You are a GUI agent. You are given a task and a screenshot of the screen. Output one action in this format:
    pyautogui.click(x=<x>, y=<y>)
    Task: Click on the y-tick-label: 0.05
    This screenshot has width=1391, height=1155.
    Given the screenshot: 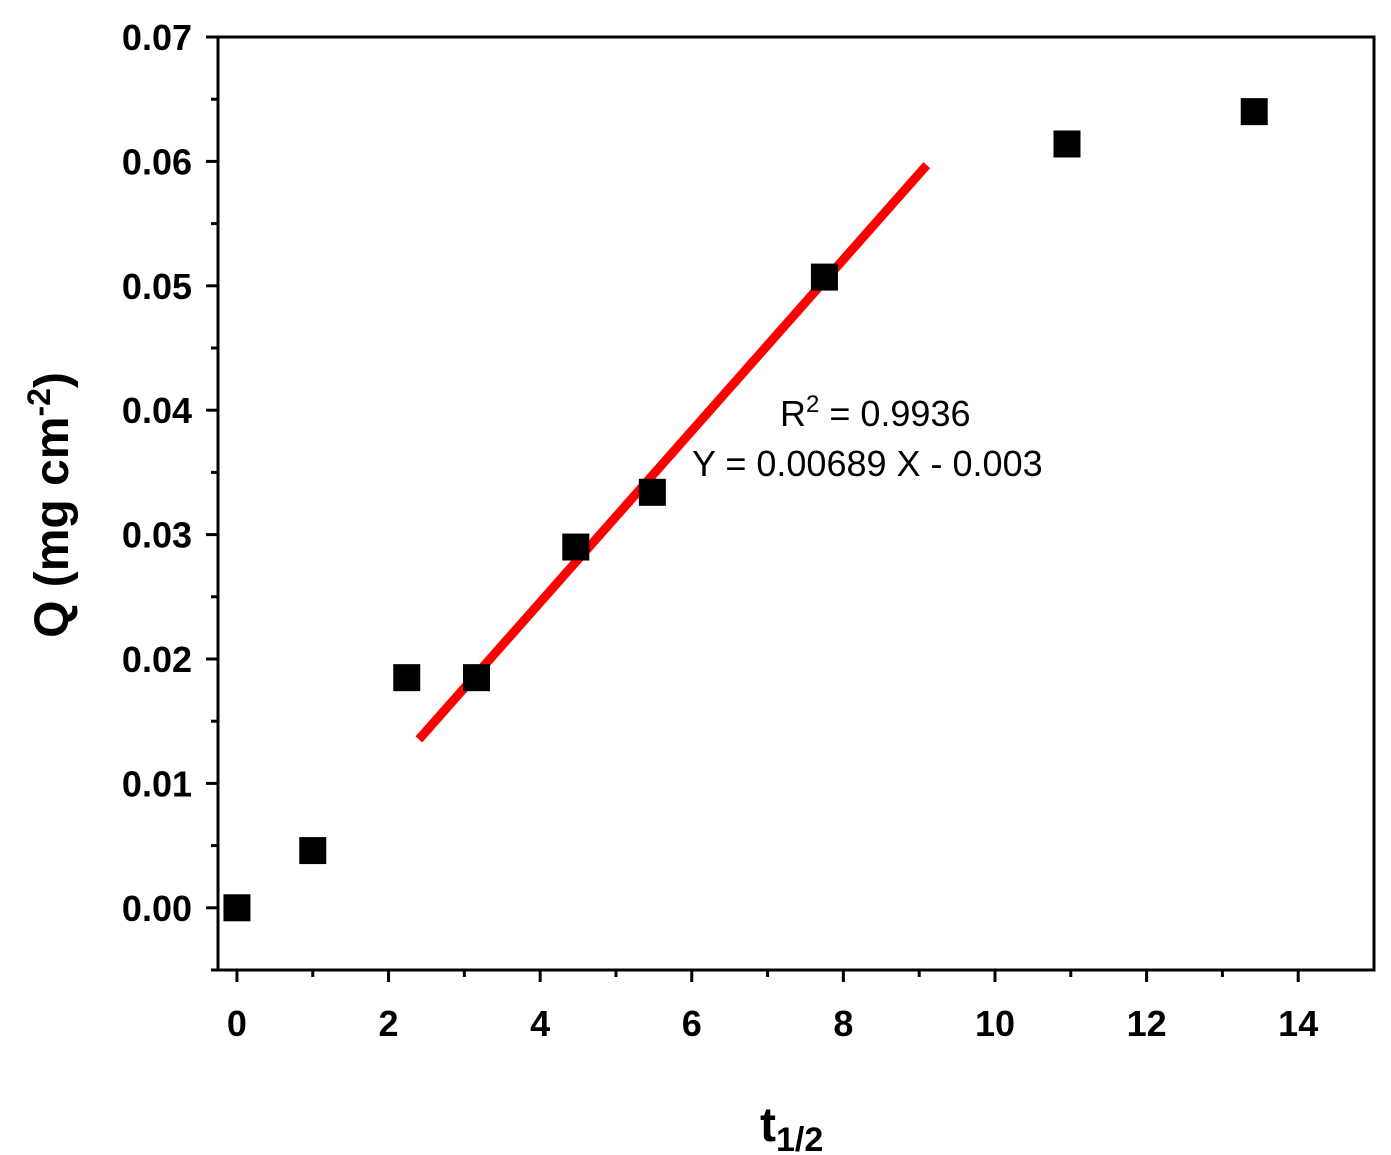 What is the action you would take?
    pyautogui.click(x=157, y=286)
    